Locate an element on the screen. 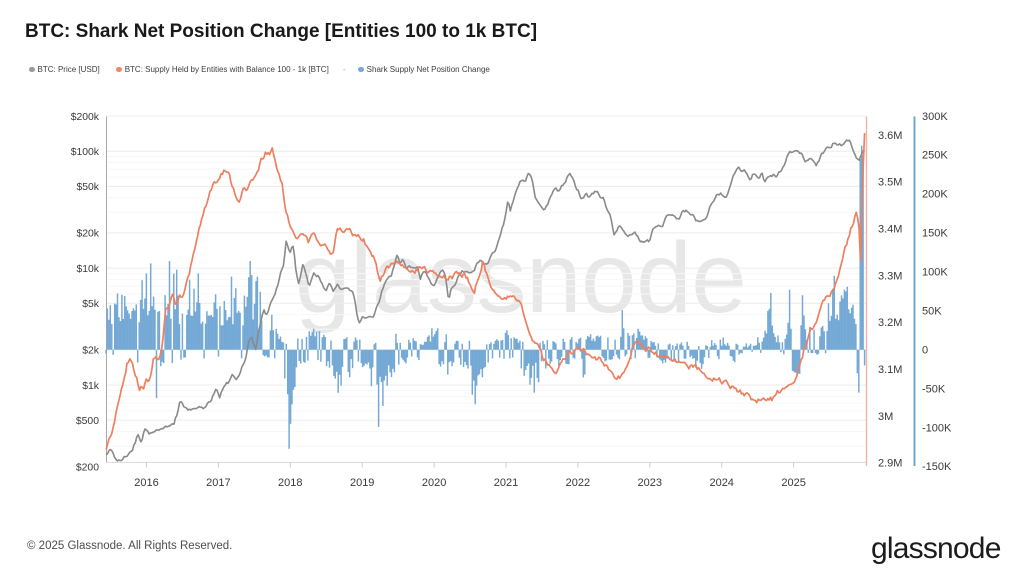 This screenshot has width=1024, height=576. svg-text: 100K is located at coordinates (935, 273).